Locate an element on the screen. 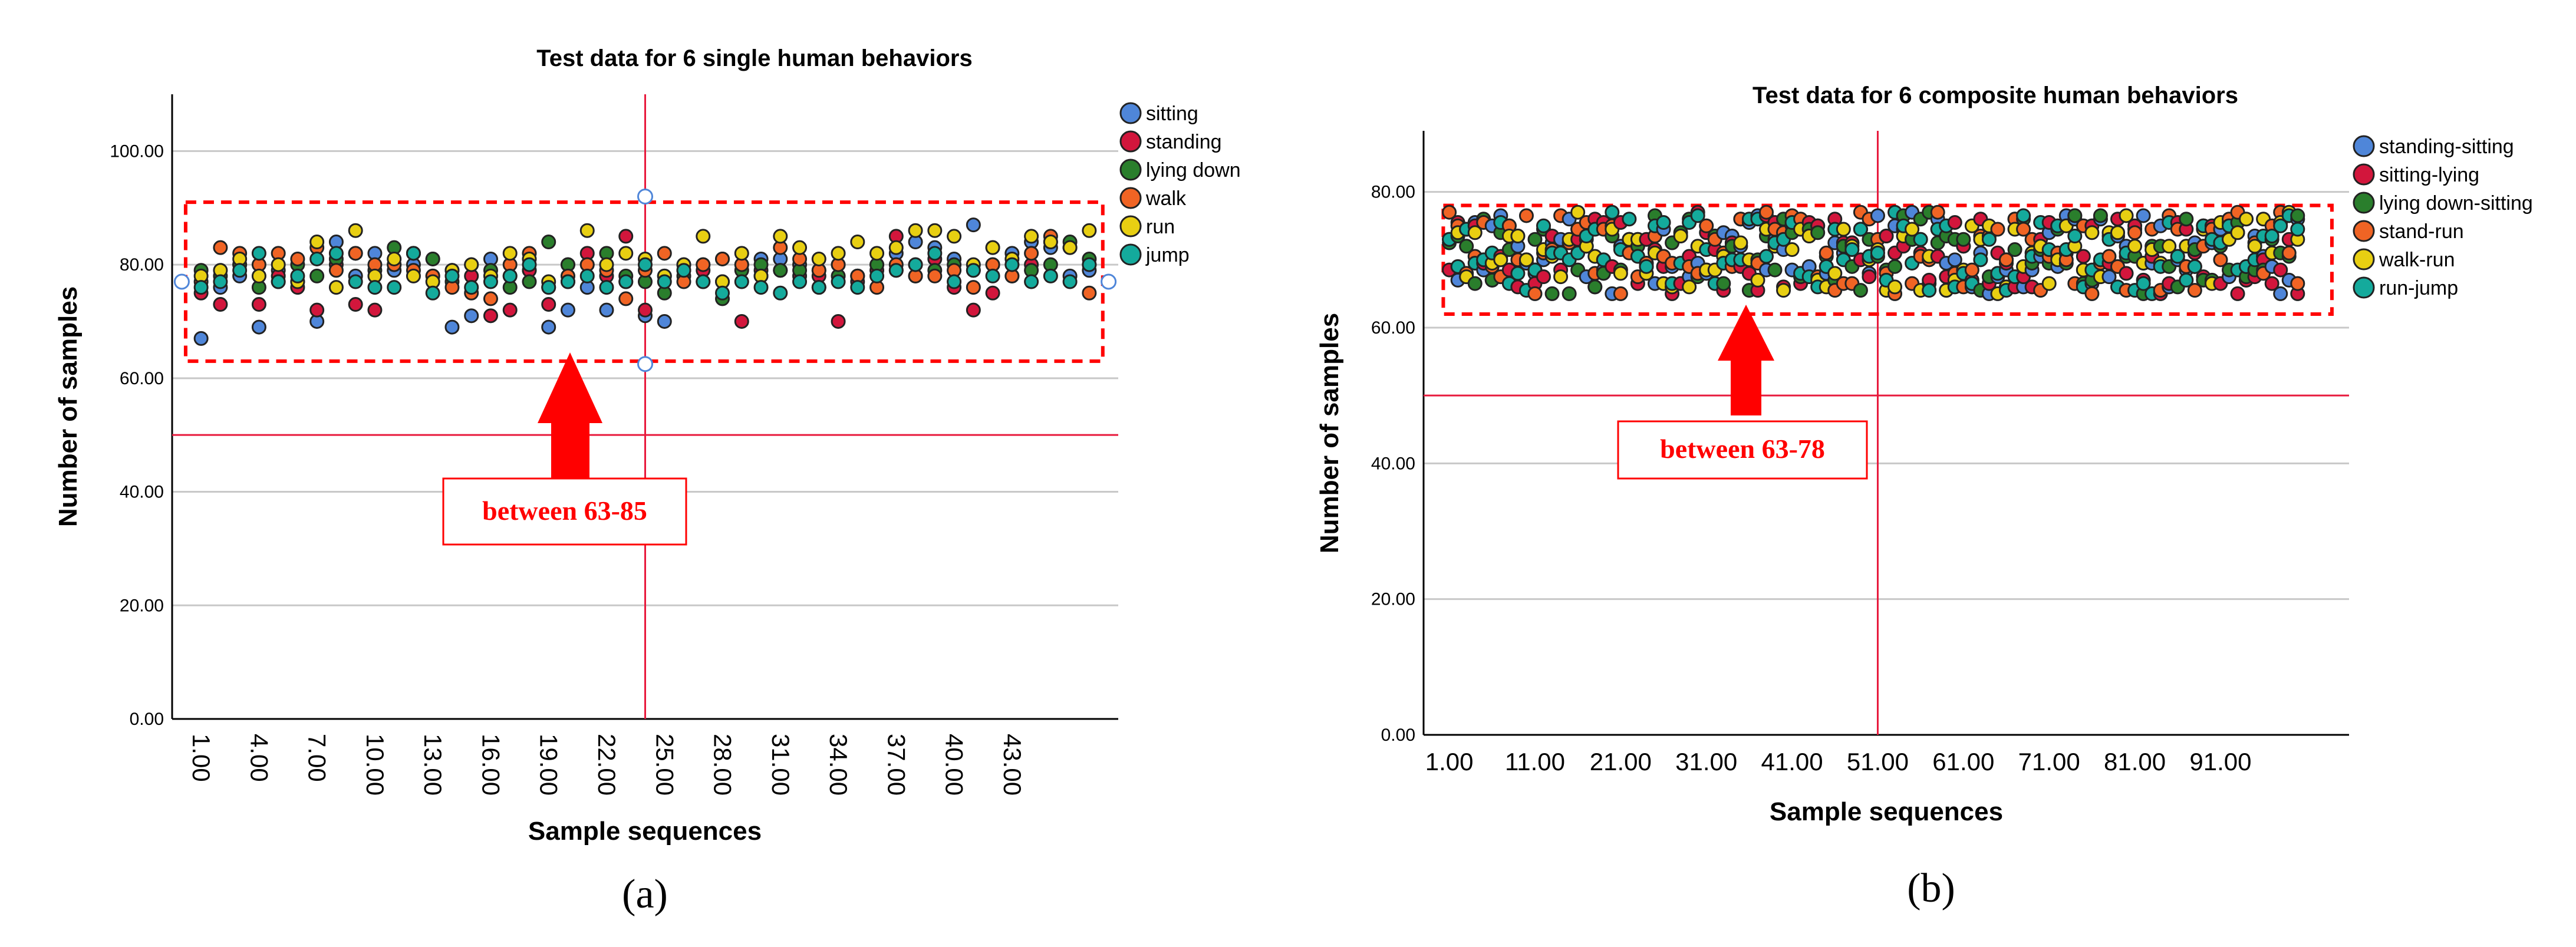 This screenshot has width=2576, height=947. chart-a-x-tick-label: 13.00 is located at coordinates (433, 765).